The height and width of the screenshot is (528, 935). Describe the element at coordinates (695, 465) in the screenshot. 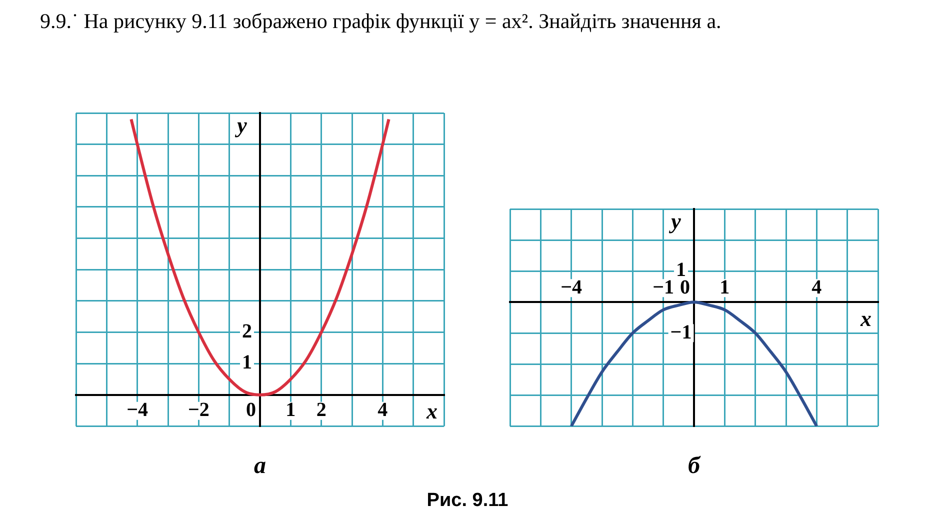

I see `text: б` at that location.